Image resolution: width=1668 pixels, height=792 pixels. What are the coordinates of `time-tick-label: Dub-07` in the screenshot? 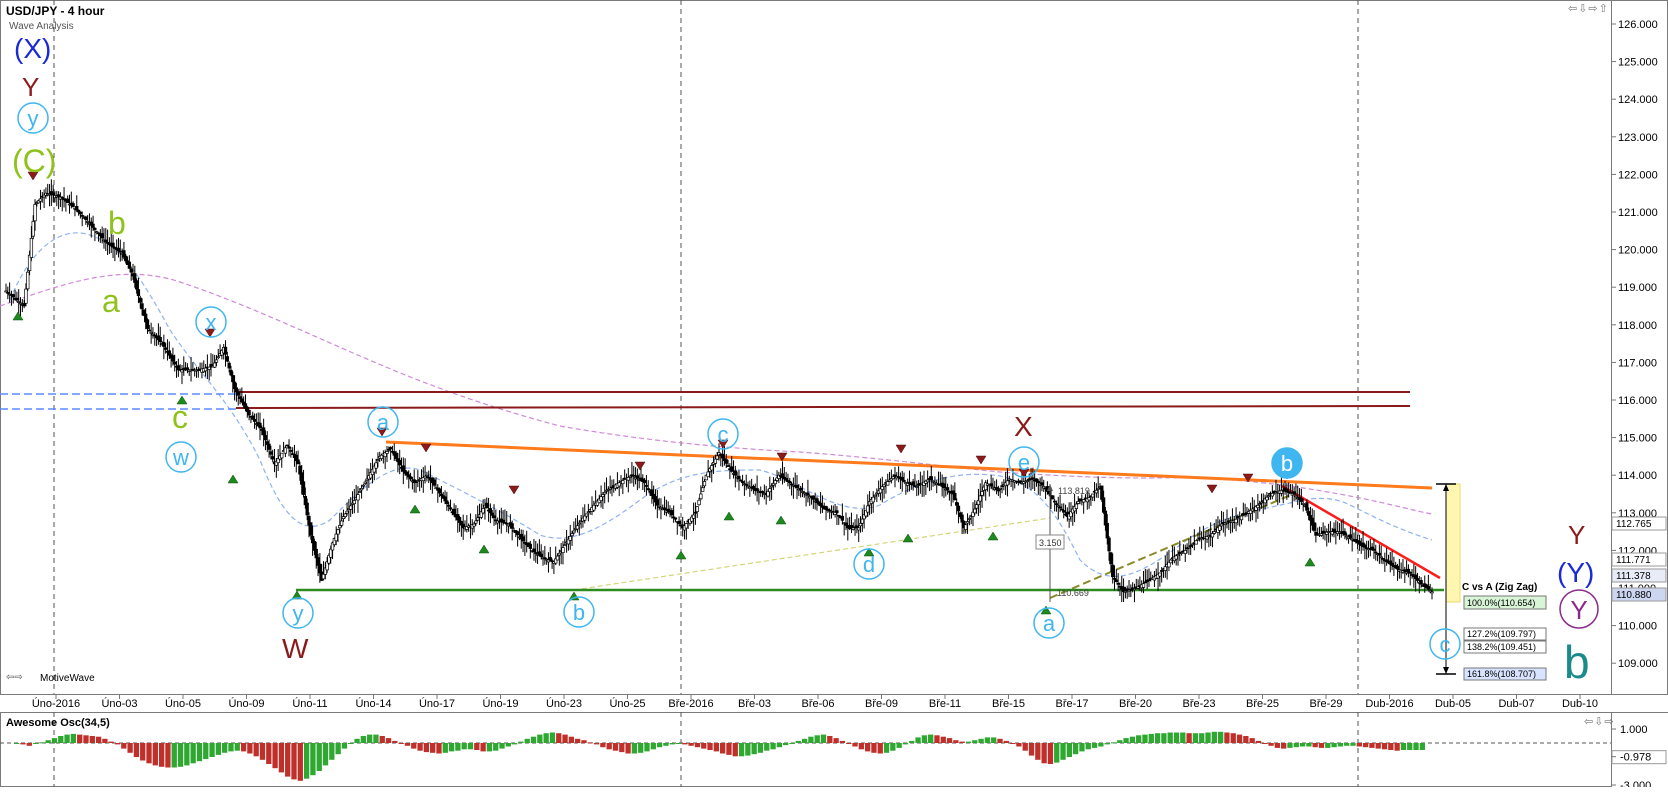 It's located at (1516, 704).